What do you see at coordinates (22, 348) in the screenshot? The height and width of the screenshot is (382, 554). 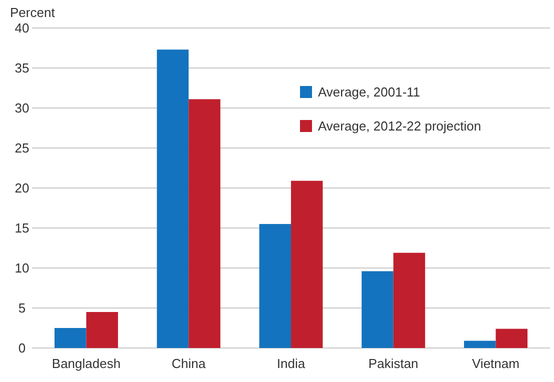 I see `y-tick-label: 0` at bounding box center [22, 348].